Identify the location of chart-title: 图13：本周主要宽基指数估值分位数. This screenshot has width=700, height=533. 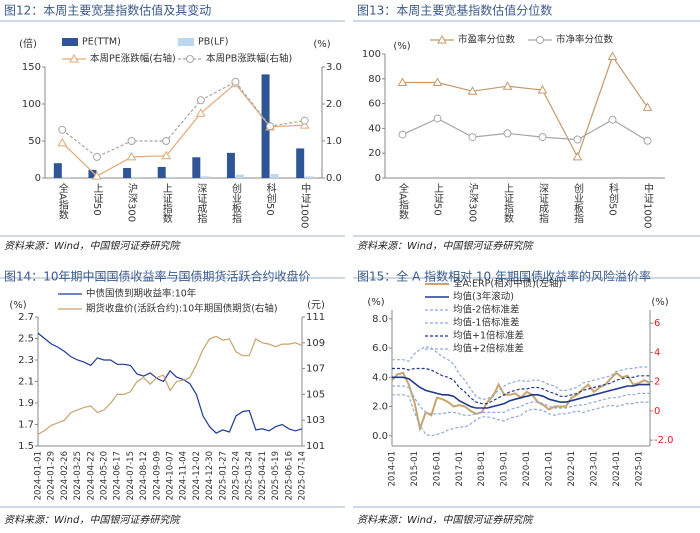
(454, 10).